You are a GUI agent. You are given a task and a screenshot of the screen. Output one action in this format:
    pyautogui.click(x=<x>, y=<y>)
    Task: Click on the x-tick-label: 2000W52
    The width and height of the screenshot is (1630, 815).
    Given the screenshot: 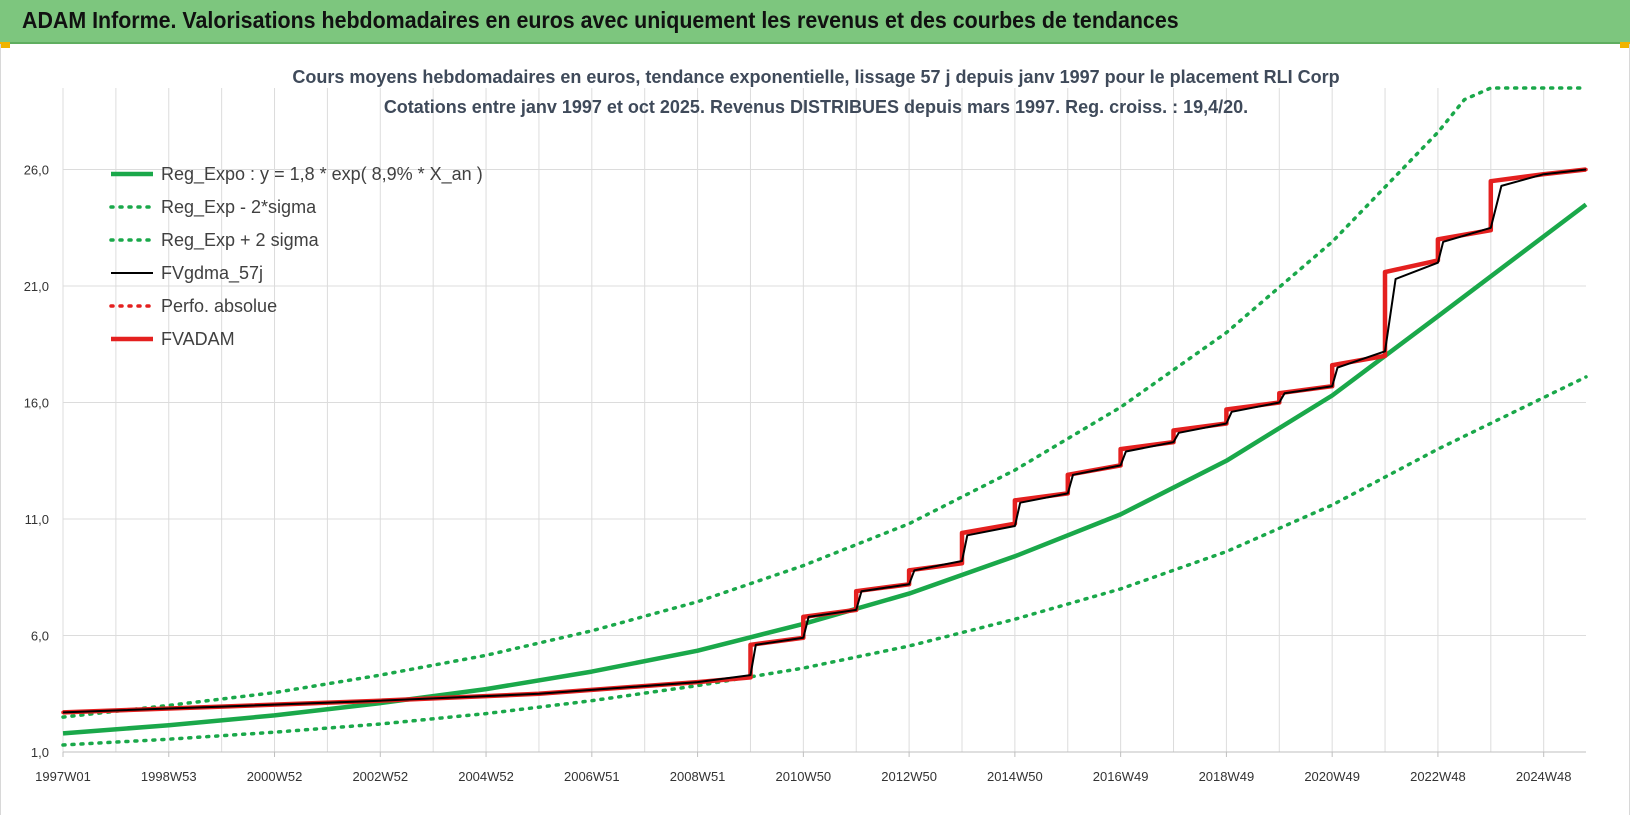 What is the action you would take?
    pyautogui.click(x=275, y=776)
    